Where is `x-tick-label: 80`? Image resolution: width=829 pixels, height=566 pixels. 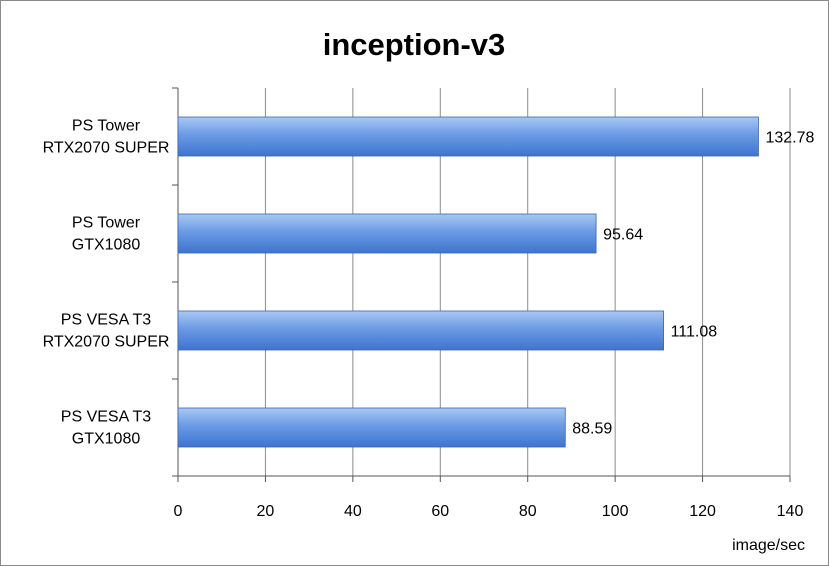 x-tick-label: 80 is located at coordinates (528, 511).